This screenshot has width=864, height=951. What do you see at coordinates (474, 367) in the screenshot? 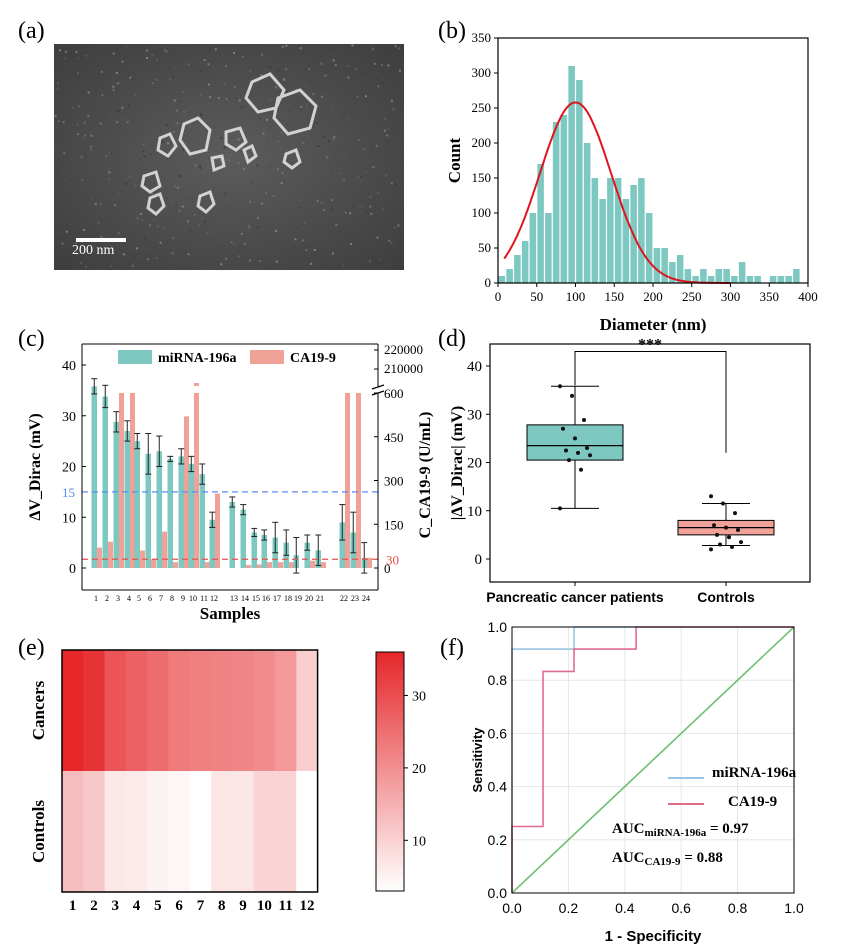
I see `y-tick-label: 40` at bounding box center [474, 367].